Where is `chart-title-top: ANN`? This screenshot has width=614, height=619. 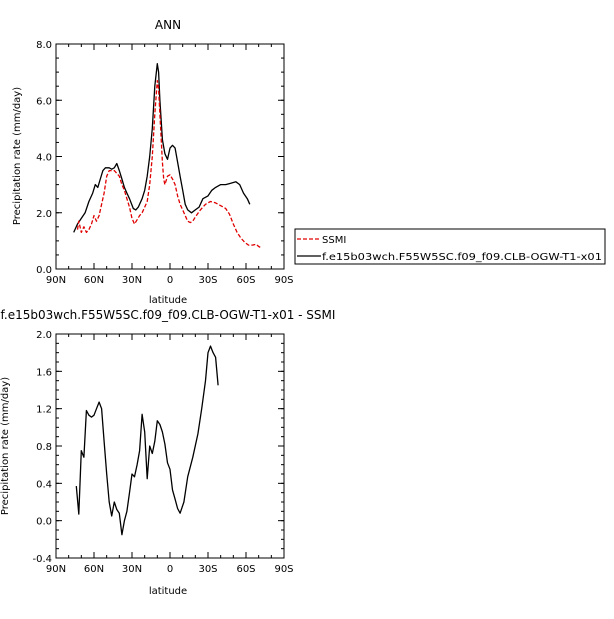 chart-title-top: ANN is located at coordinates (168, 25).